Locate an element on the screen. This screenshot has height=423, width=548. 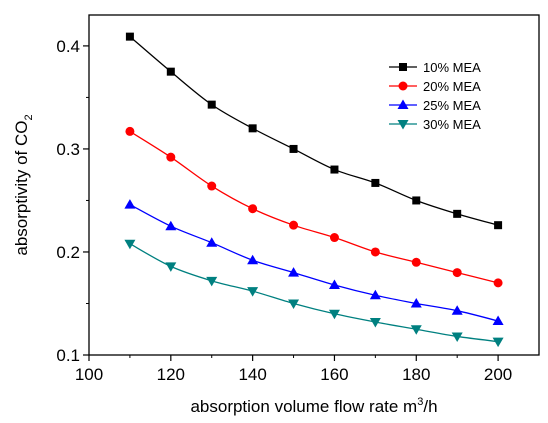
y-axis-title: absorptivity of CO2 is located at coordinates (23, 184).